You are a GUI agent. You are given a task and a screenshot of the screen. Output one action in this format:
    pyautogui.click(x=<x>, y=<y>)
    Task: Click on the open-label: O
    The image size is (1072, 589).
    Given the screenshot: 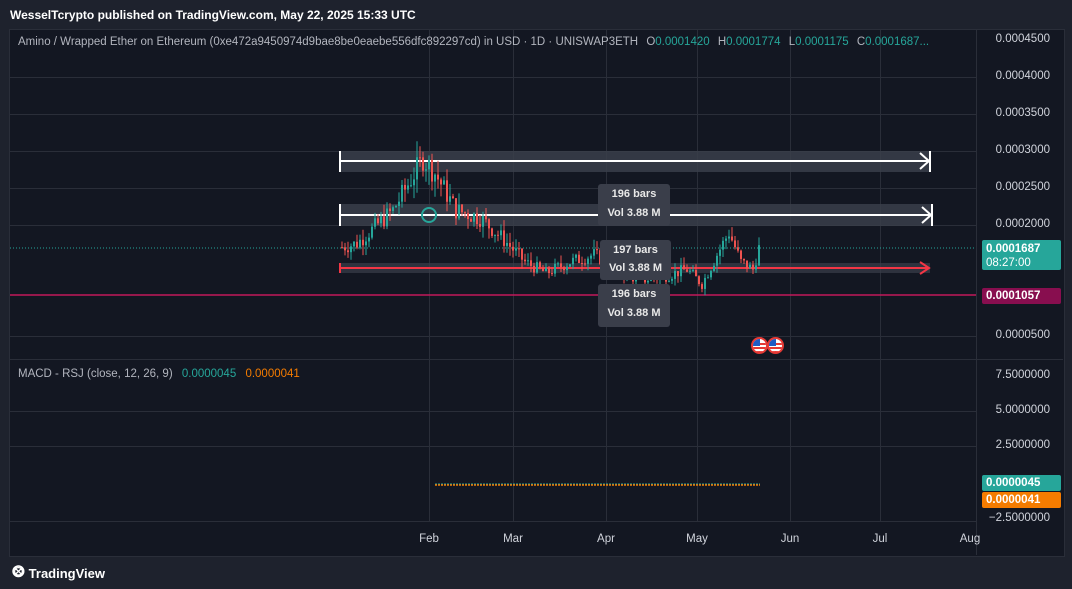 What is the action you would take?
    pyautogui.click(x=651, y=42)
    